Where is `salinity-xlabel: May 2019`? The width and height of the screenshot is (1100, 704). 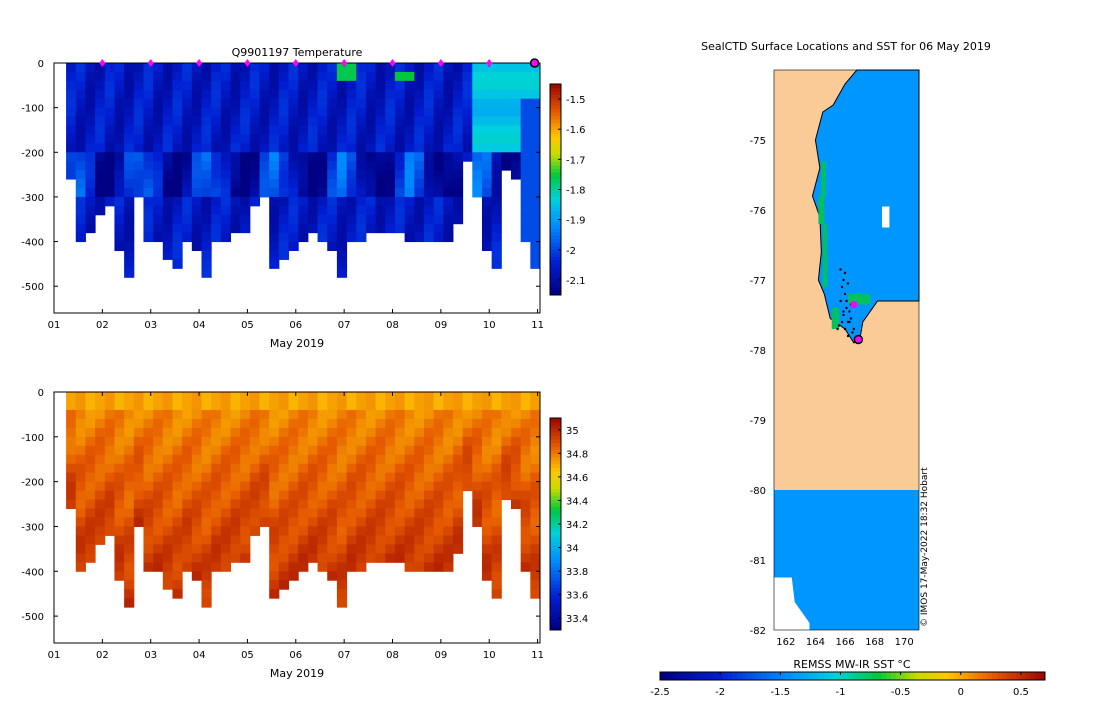
salinity-xlabel: May 2019 is located at coordinates (297, 673).